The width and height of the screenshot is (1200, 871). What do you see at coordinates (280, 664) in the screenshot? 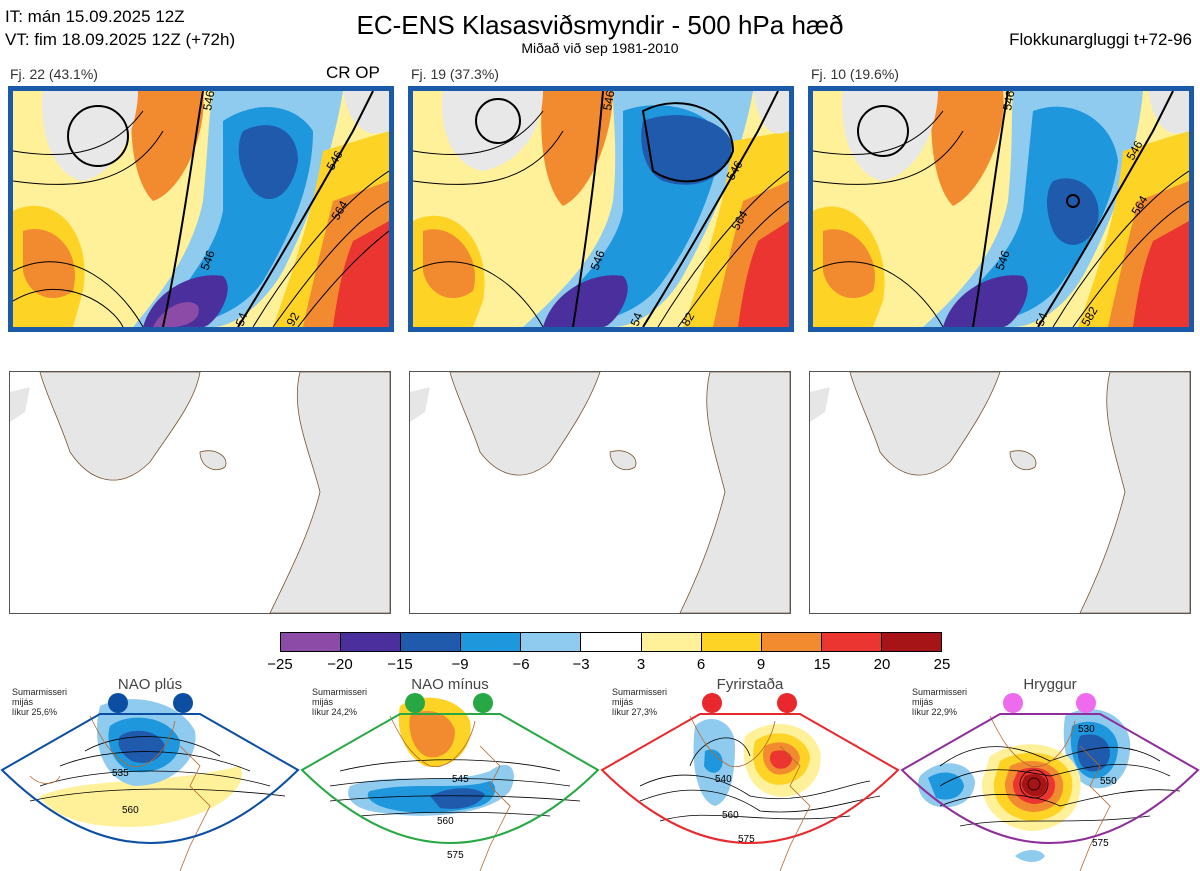
I see `colorbar-tick: −25` at bounding box center [280, 664].